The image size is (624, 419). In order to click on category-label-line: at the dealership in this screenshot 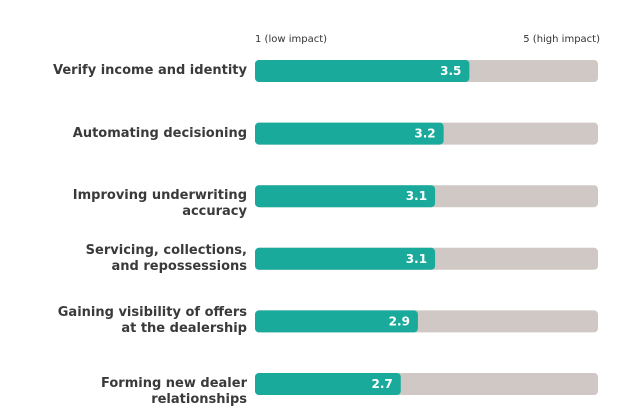, I will do `click(184, 329)`.